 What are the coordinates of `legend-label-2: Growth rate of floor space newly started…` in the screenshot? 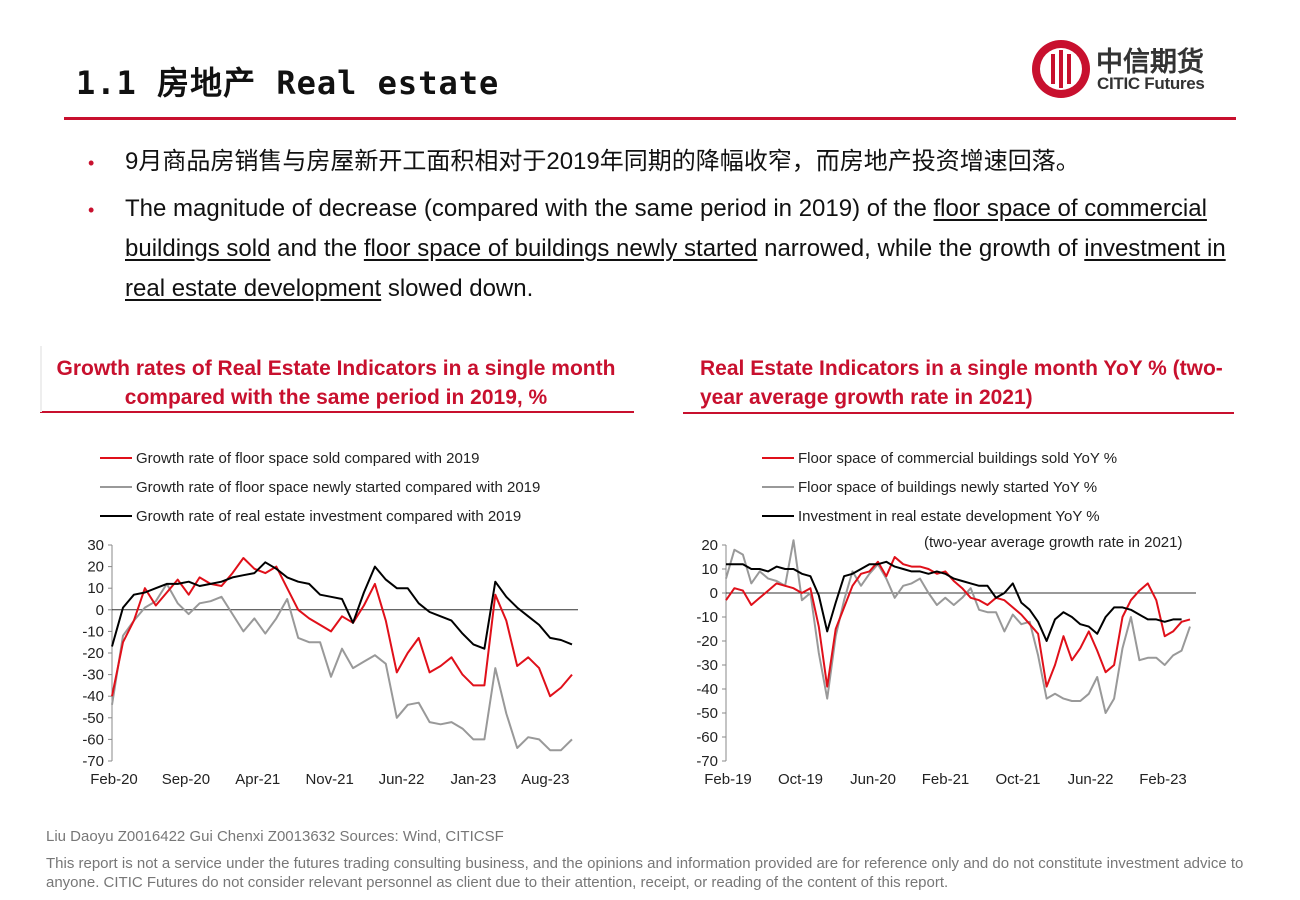 It's located at (338, 487).